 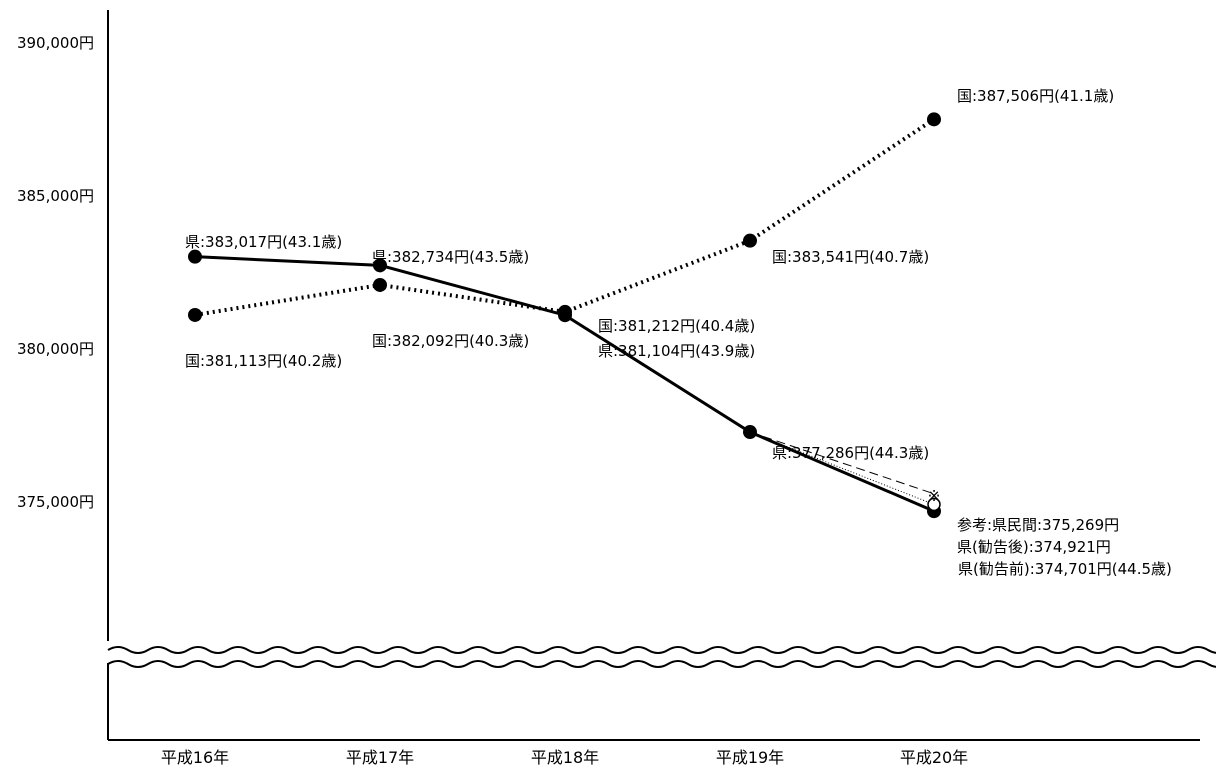 What do you see at coordinates (55, 349) in the screenshot?
I see `y-tick-label: 380,000円` at bounding box center [55, 349].